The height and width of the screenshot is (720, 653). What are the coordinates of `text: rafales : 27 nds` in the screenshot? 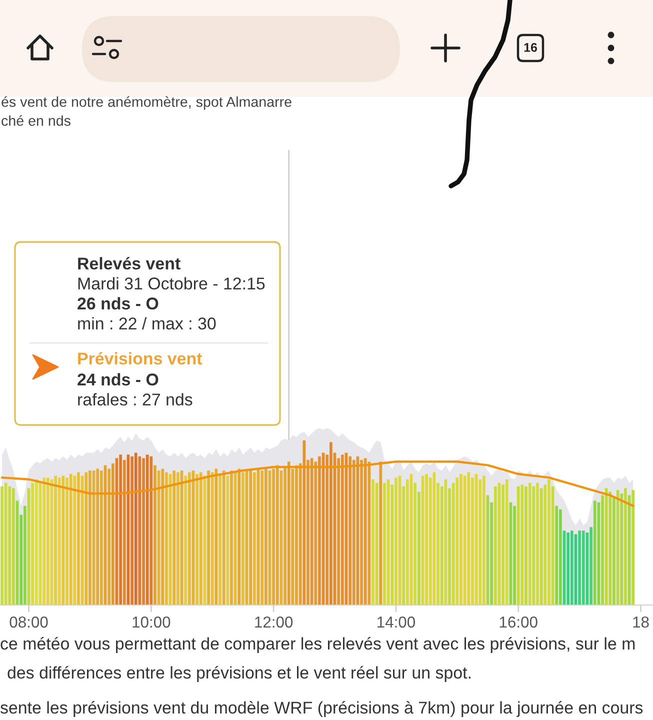 It's located at (135, 399).